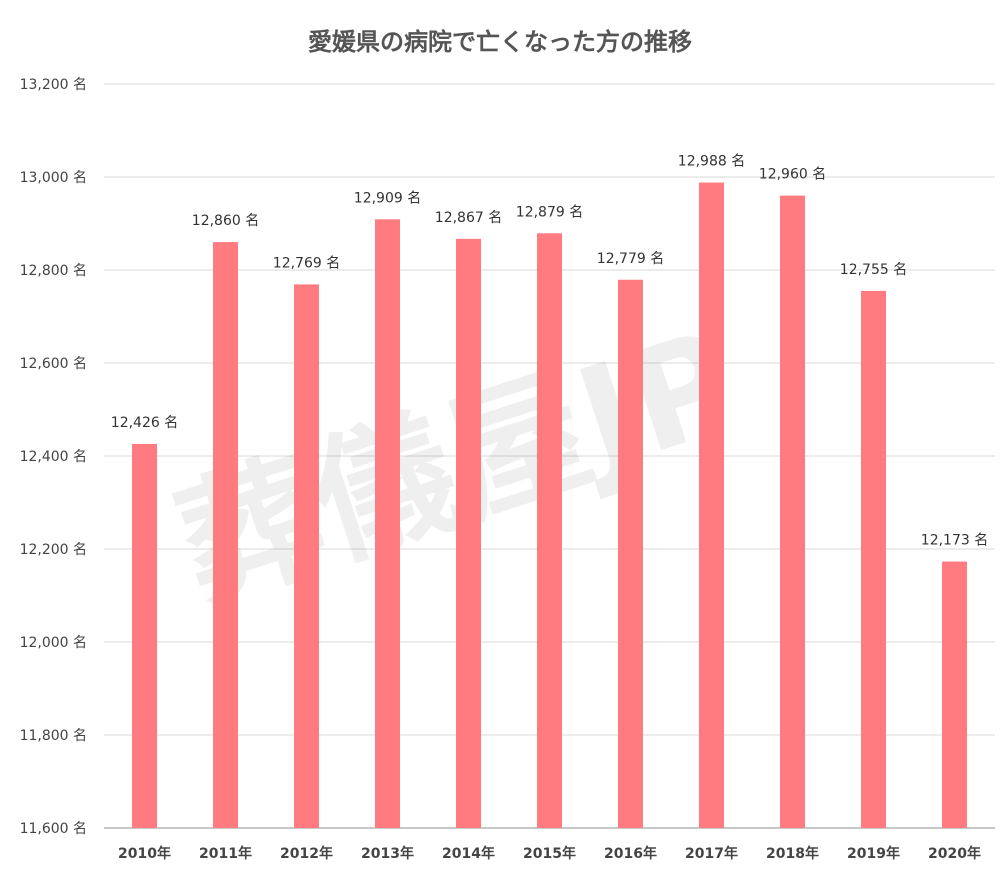  I want to click on y-tick-label: 11,600 名, so click(53, 829).